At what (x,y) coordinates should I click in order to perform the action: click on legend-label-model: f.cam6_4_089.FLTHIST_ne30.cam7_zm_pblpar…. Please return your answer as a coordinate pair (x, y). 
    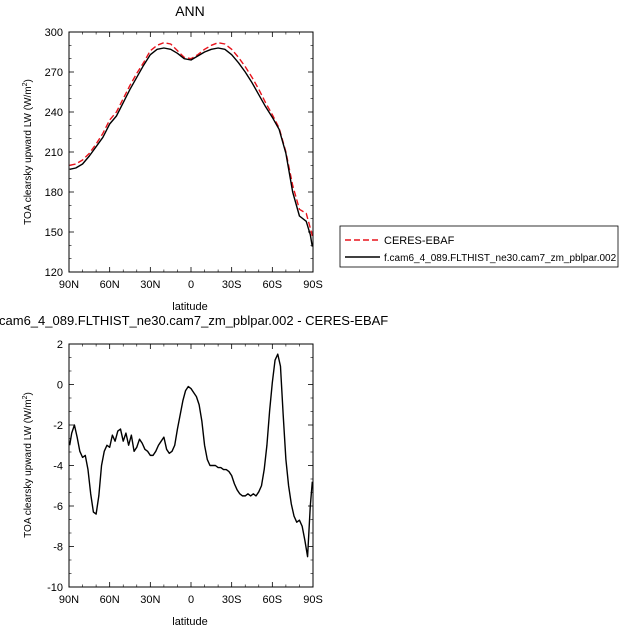
    Looking at the image, I should click on (500, 258).